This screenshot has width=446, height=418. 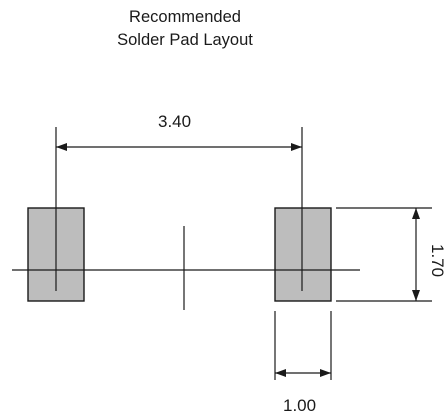 What do you see at coordinates (416, 213) in the screenshot?
I see `height-arrow-top` at bounding box center [416, 213].